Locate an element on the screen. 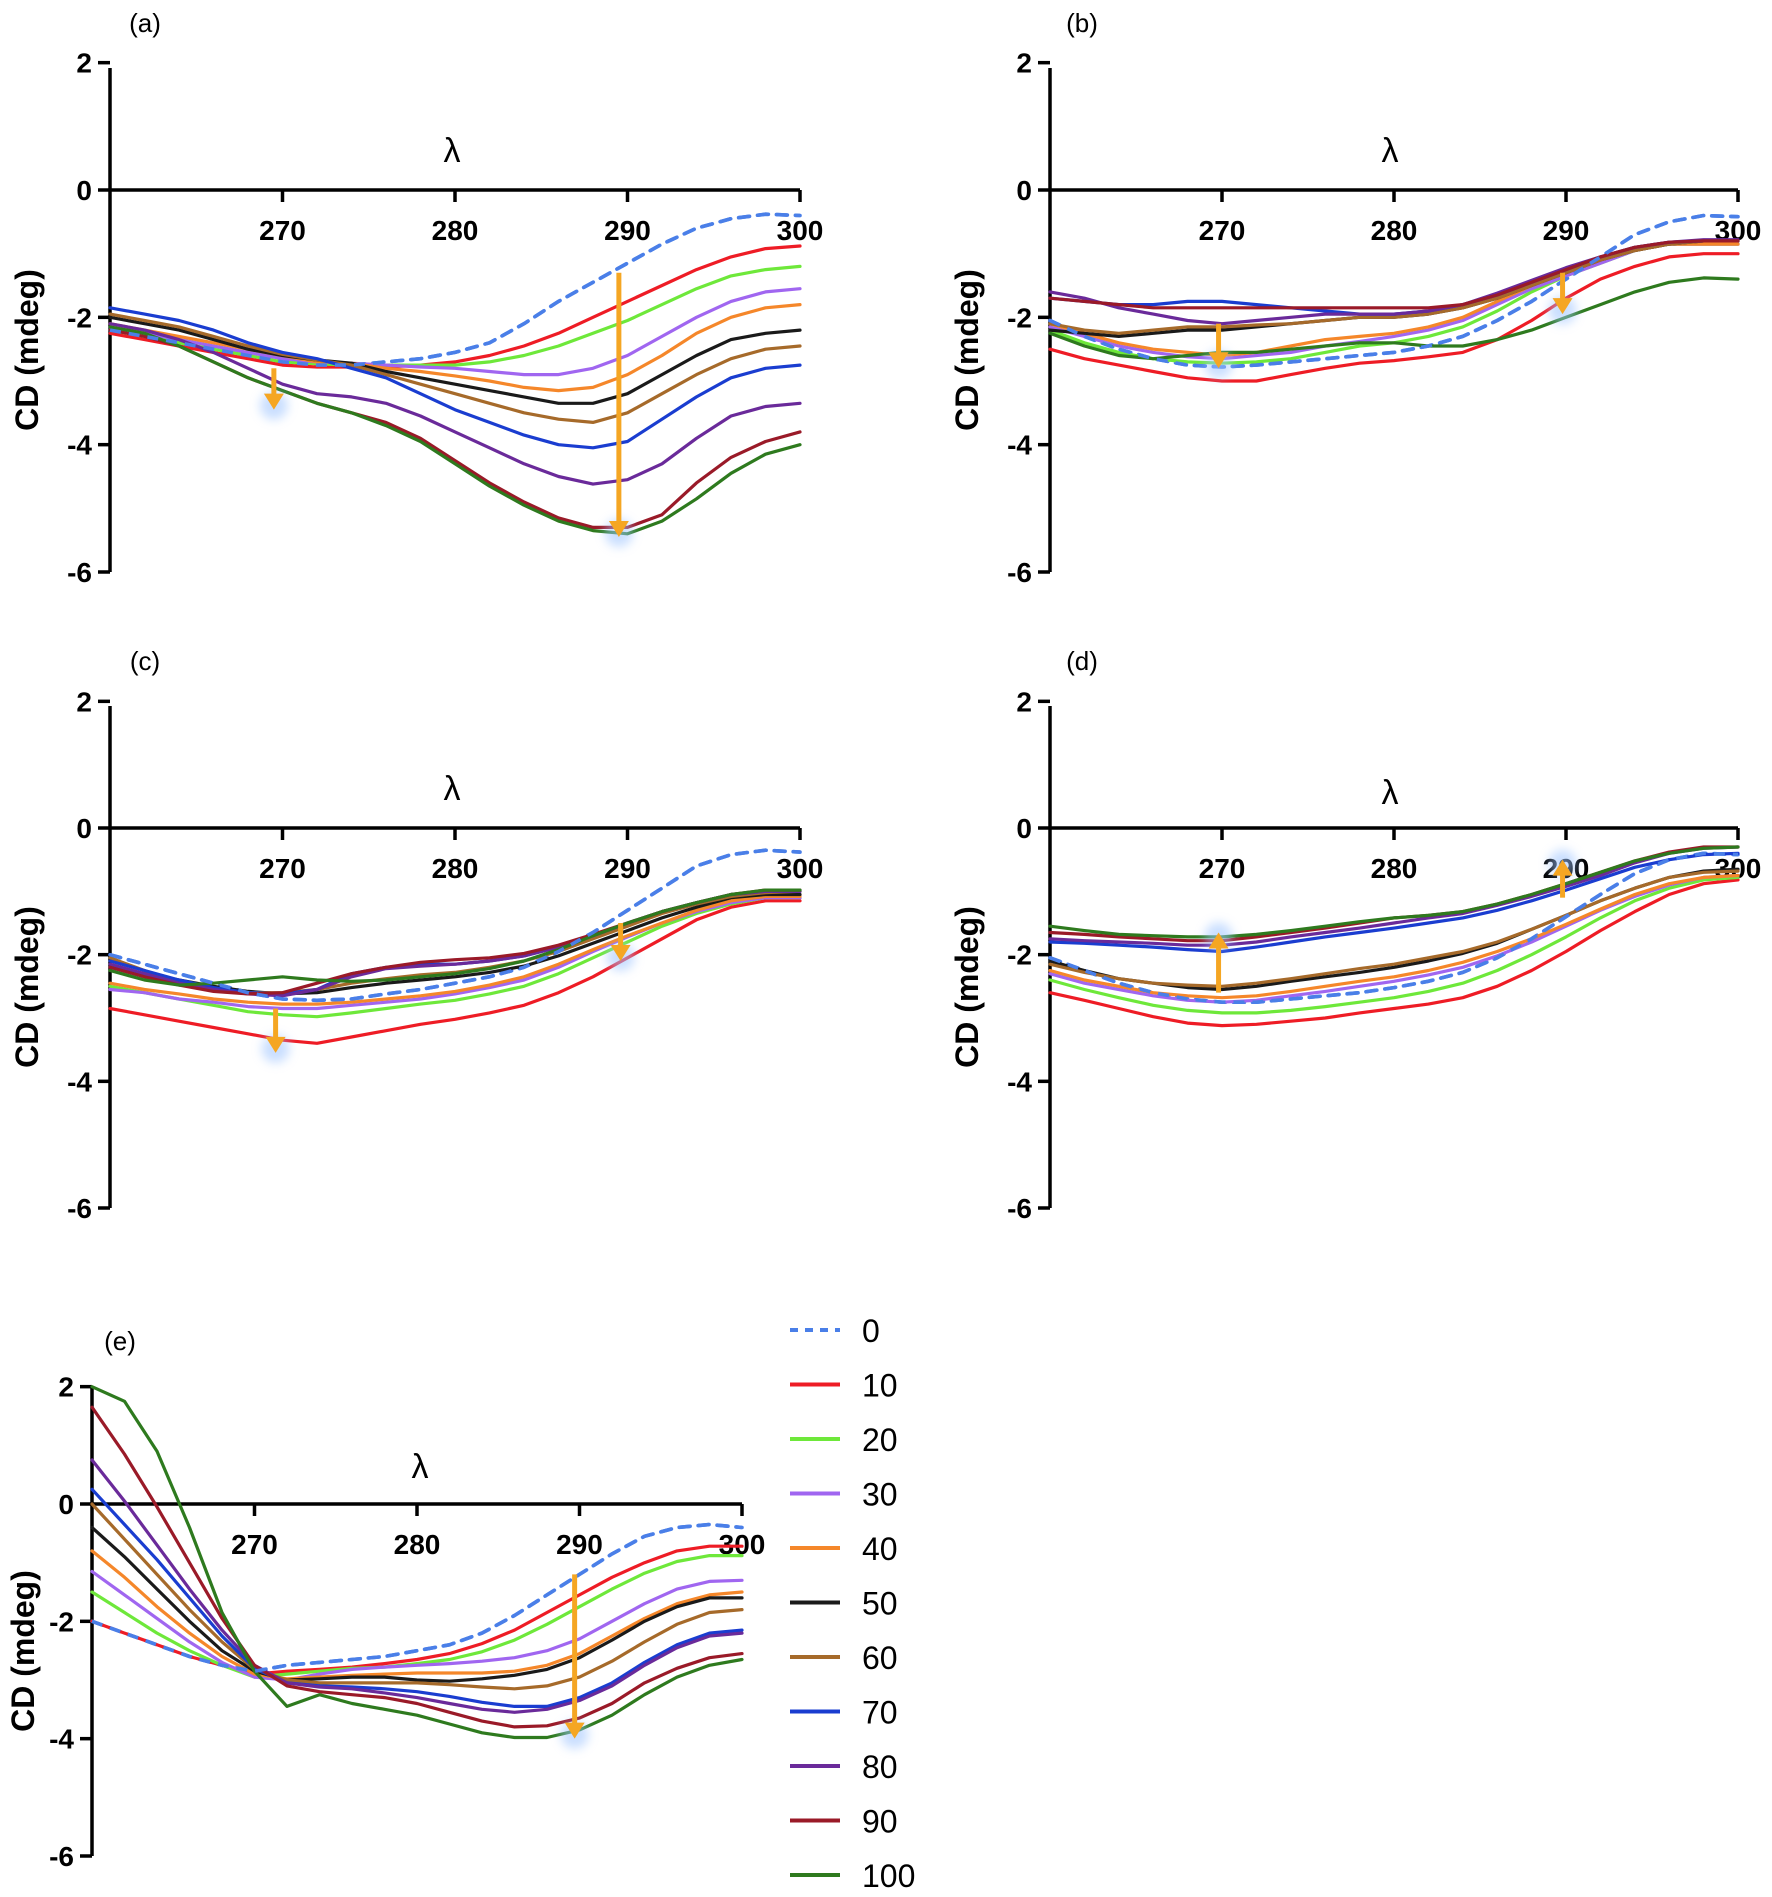 The image size is (1772, 1897). legend-label-30: 30 is located at coordinates (880, 1495).